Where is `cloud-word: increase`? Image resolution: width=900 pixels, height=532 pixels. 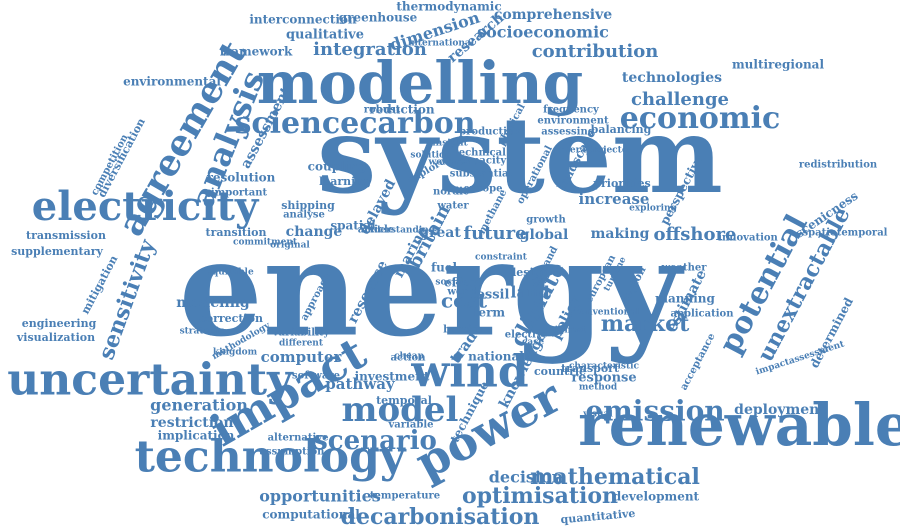 cloud-word: increase is located at coordinates (614, 199).